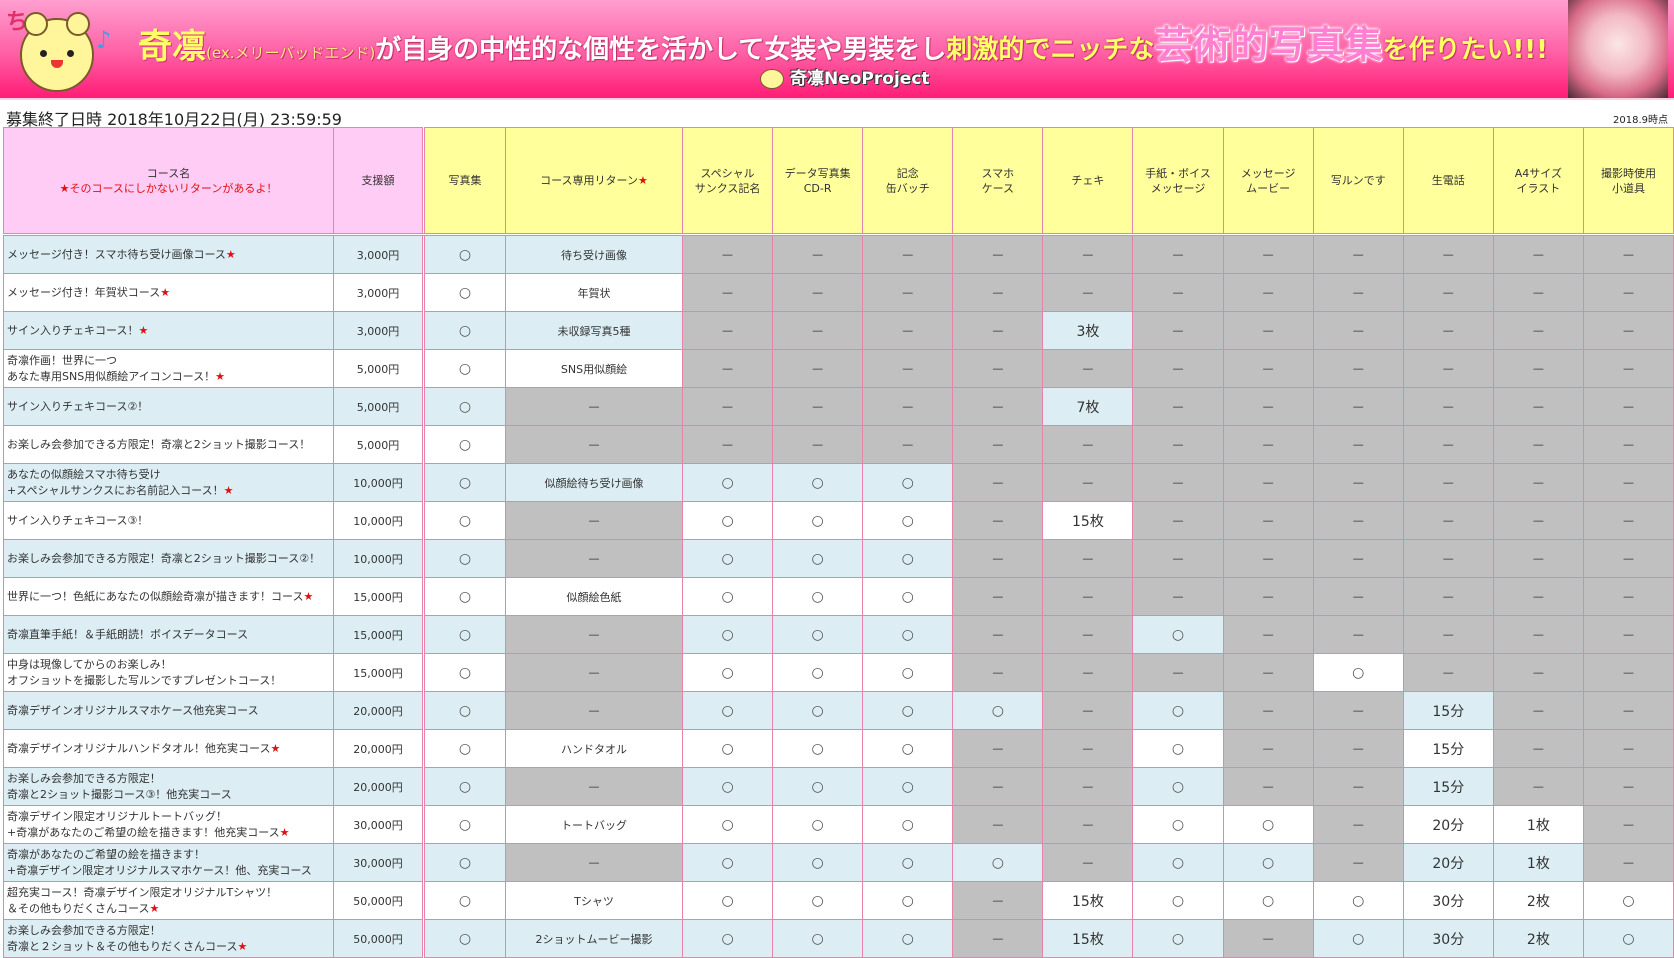 This screenshot has width=1674, height=958. What do you see at coordinates (168, 254) in the screenshot?
I see `course-name: メッセージ付き！スマホ待ち受け画像コース★` at bounding box center [168, 254].